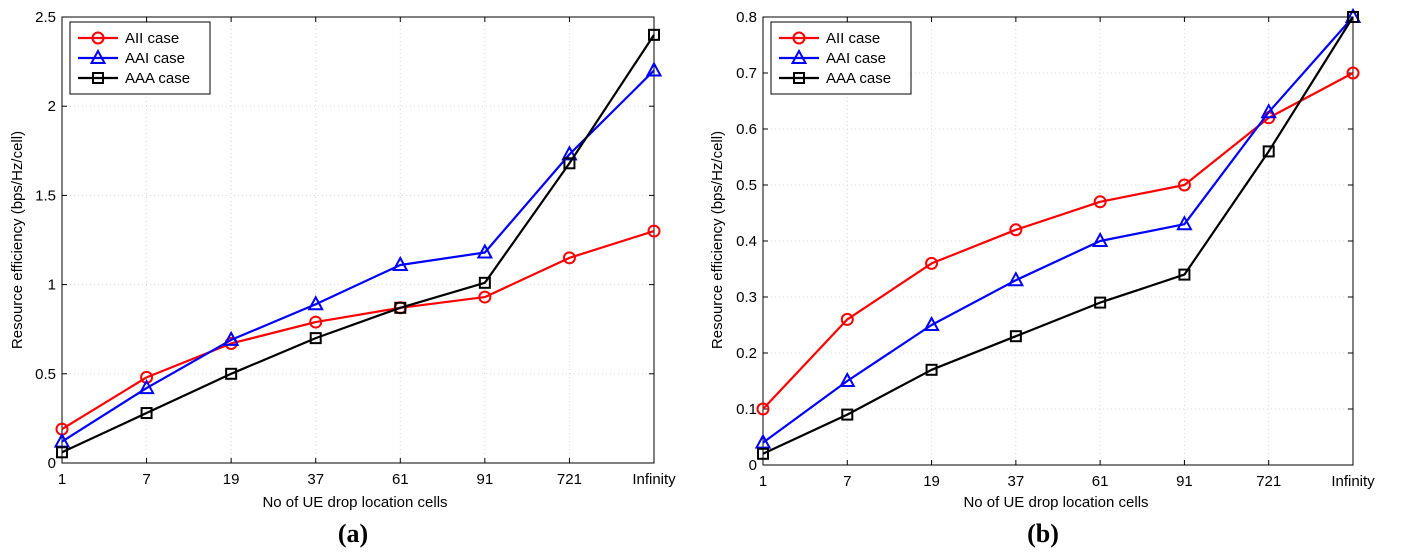 This screenshot has height=553, width=1403. I want to click on panel-label-a: (a), so click(353, 533).